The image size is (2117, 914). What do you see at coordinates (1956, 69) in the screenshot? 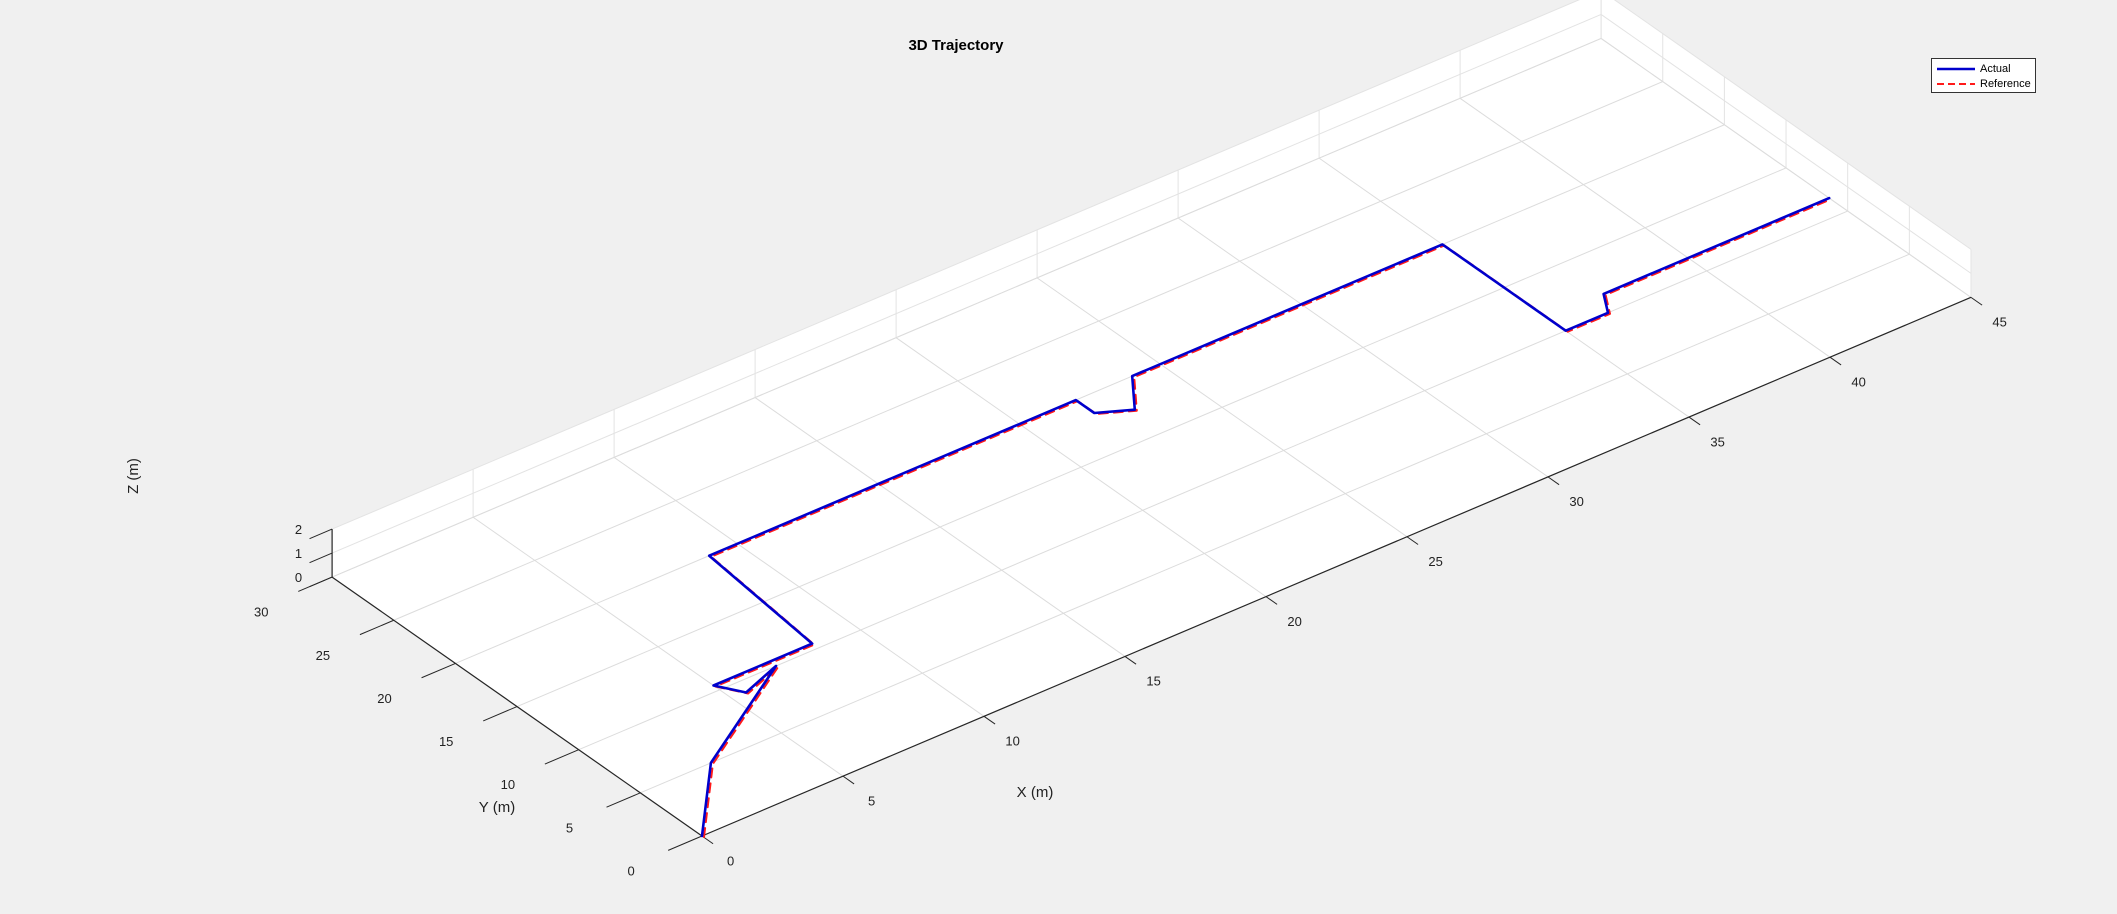
I see `legend-line-actual` at bounding box center [1956, 69].